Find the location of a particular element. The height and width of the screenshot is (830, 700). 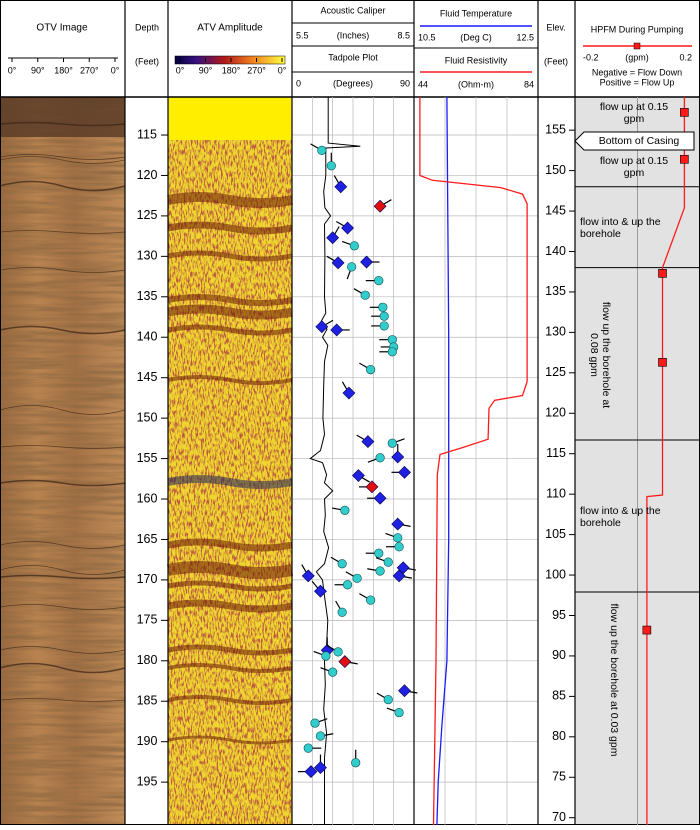

legend-marker is located at coordinates (637, 46).